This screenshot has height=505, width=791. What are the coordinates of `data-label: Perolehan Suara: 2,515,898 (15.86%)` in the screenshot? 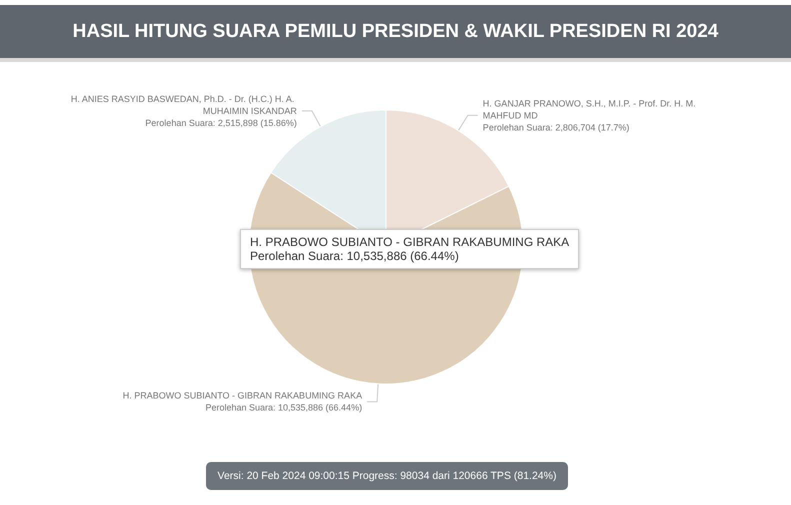 It's located at (221, 123).